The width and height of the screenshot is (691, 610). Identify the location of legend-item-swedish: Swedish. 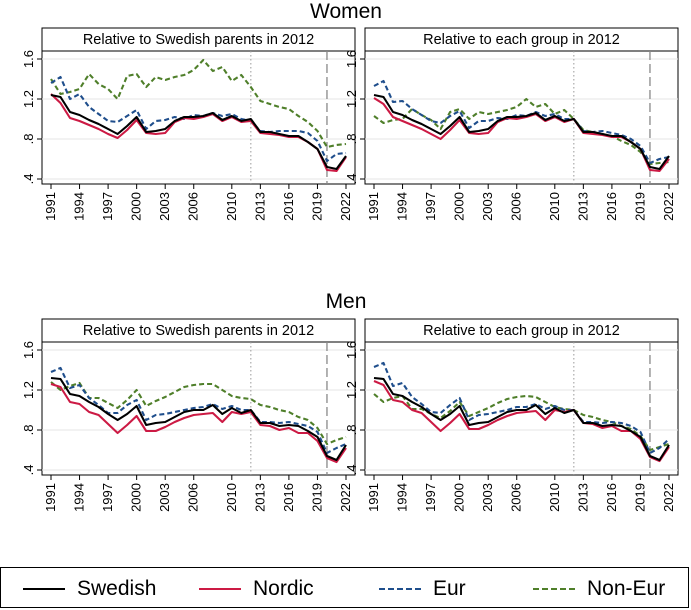
(89, 588).